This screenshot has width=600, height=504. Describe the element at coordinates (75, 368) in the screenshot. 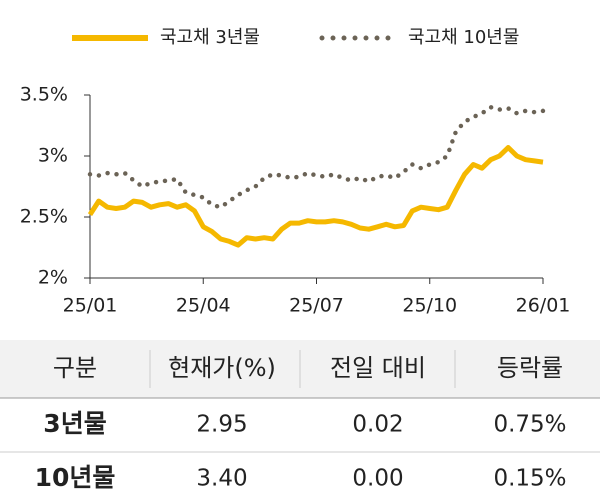

I see `table-header-cell: 구분` at that location.